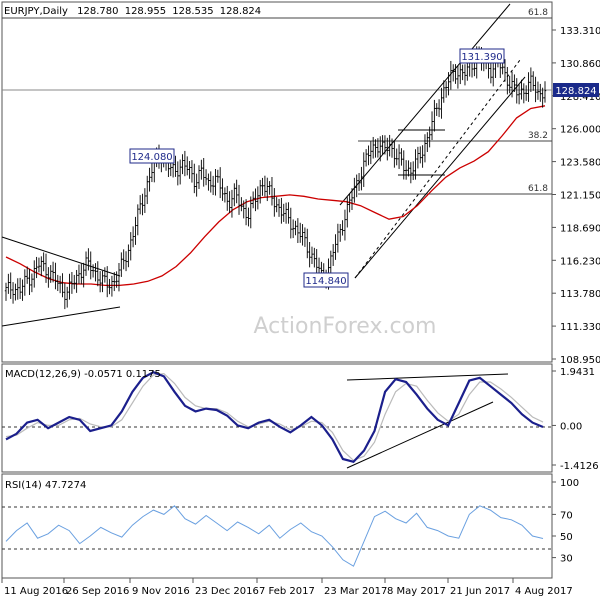 Image resolution: width=600 pixels, height=600 pixels. What do you see at coordinates (580, 97) in the screenshot?
I see `price-tick-label: 128.410` at bounding box center [580, 97].